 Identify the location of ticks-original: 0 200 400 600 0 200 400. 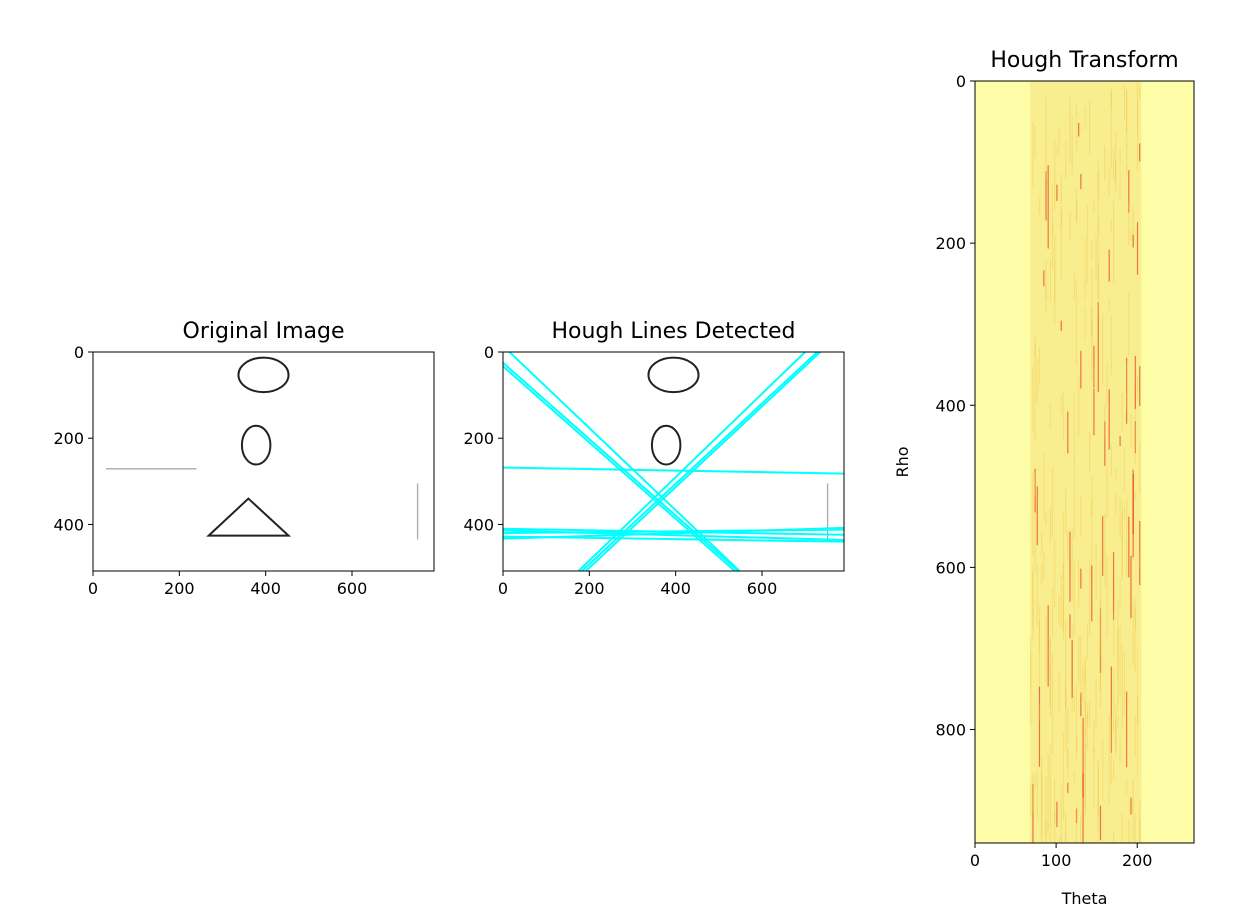
(210, 470).